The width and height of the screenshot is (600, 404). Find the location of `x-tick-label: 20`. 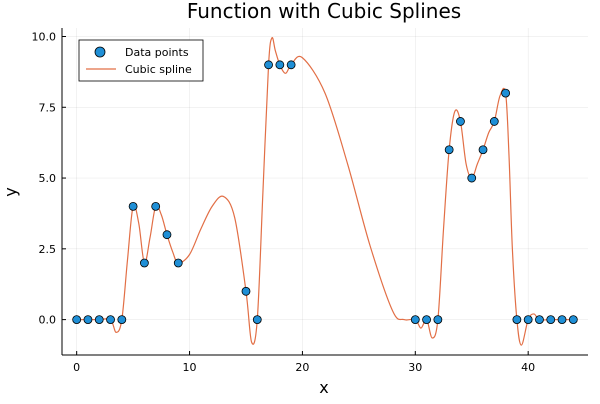

x-tick-label: 20 is located at coordinates (302, 367).